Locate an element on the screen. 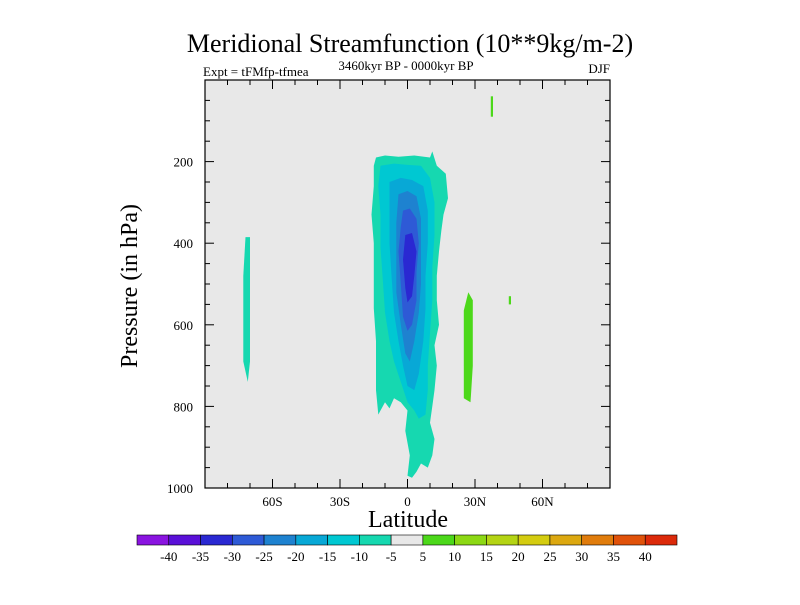 The height and width of the screenshot is (605, 800). y-tick-label: 1000 is located at coordinates (180, 488).